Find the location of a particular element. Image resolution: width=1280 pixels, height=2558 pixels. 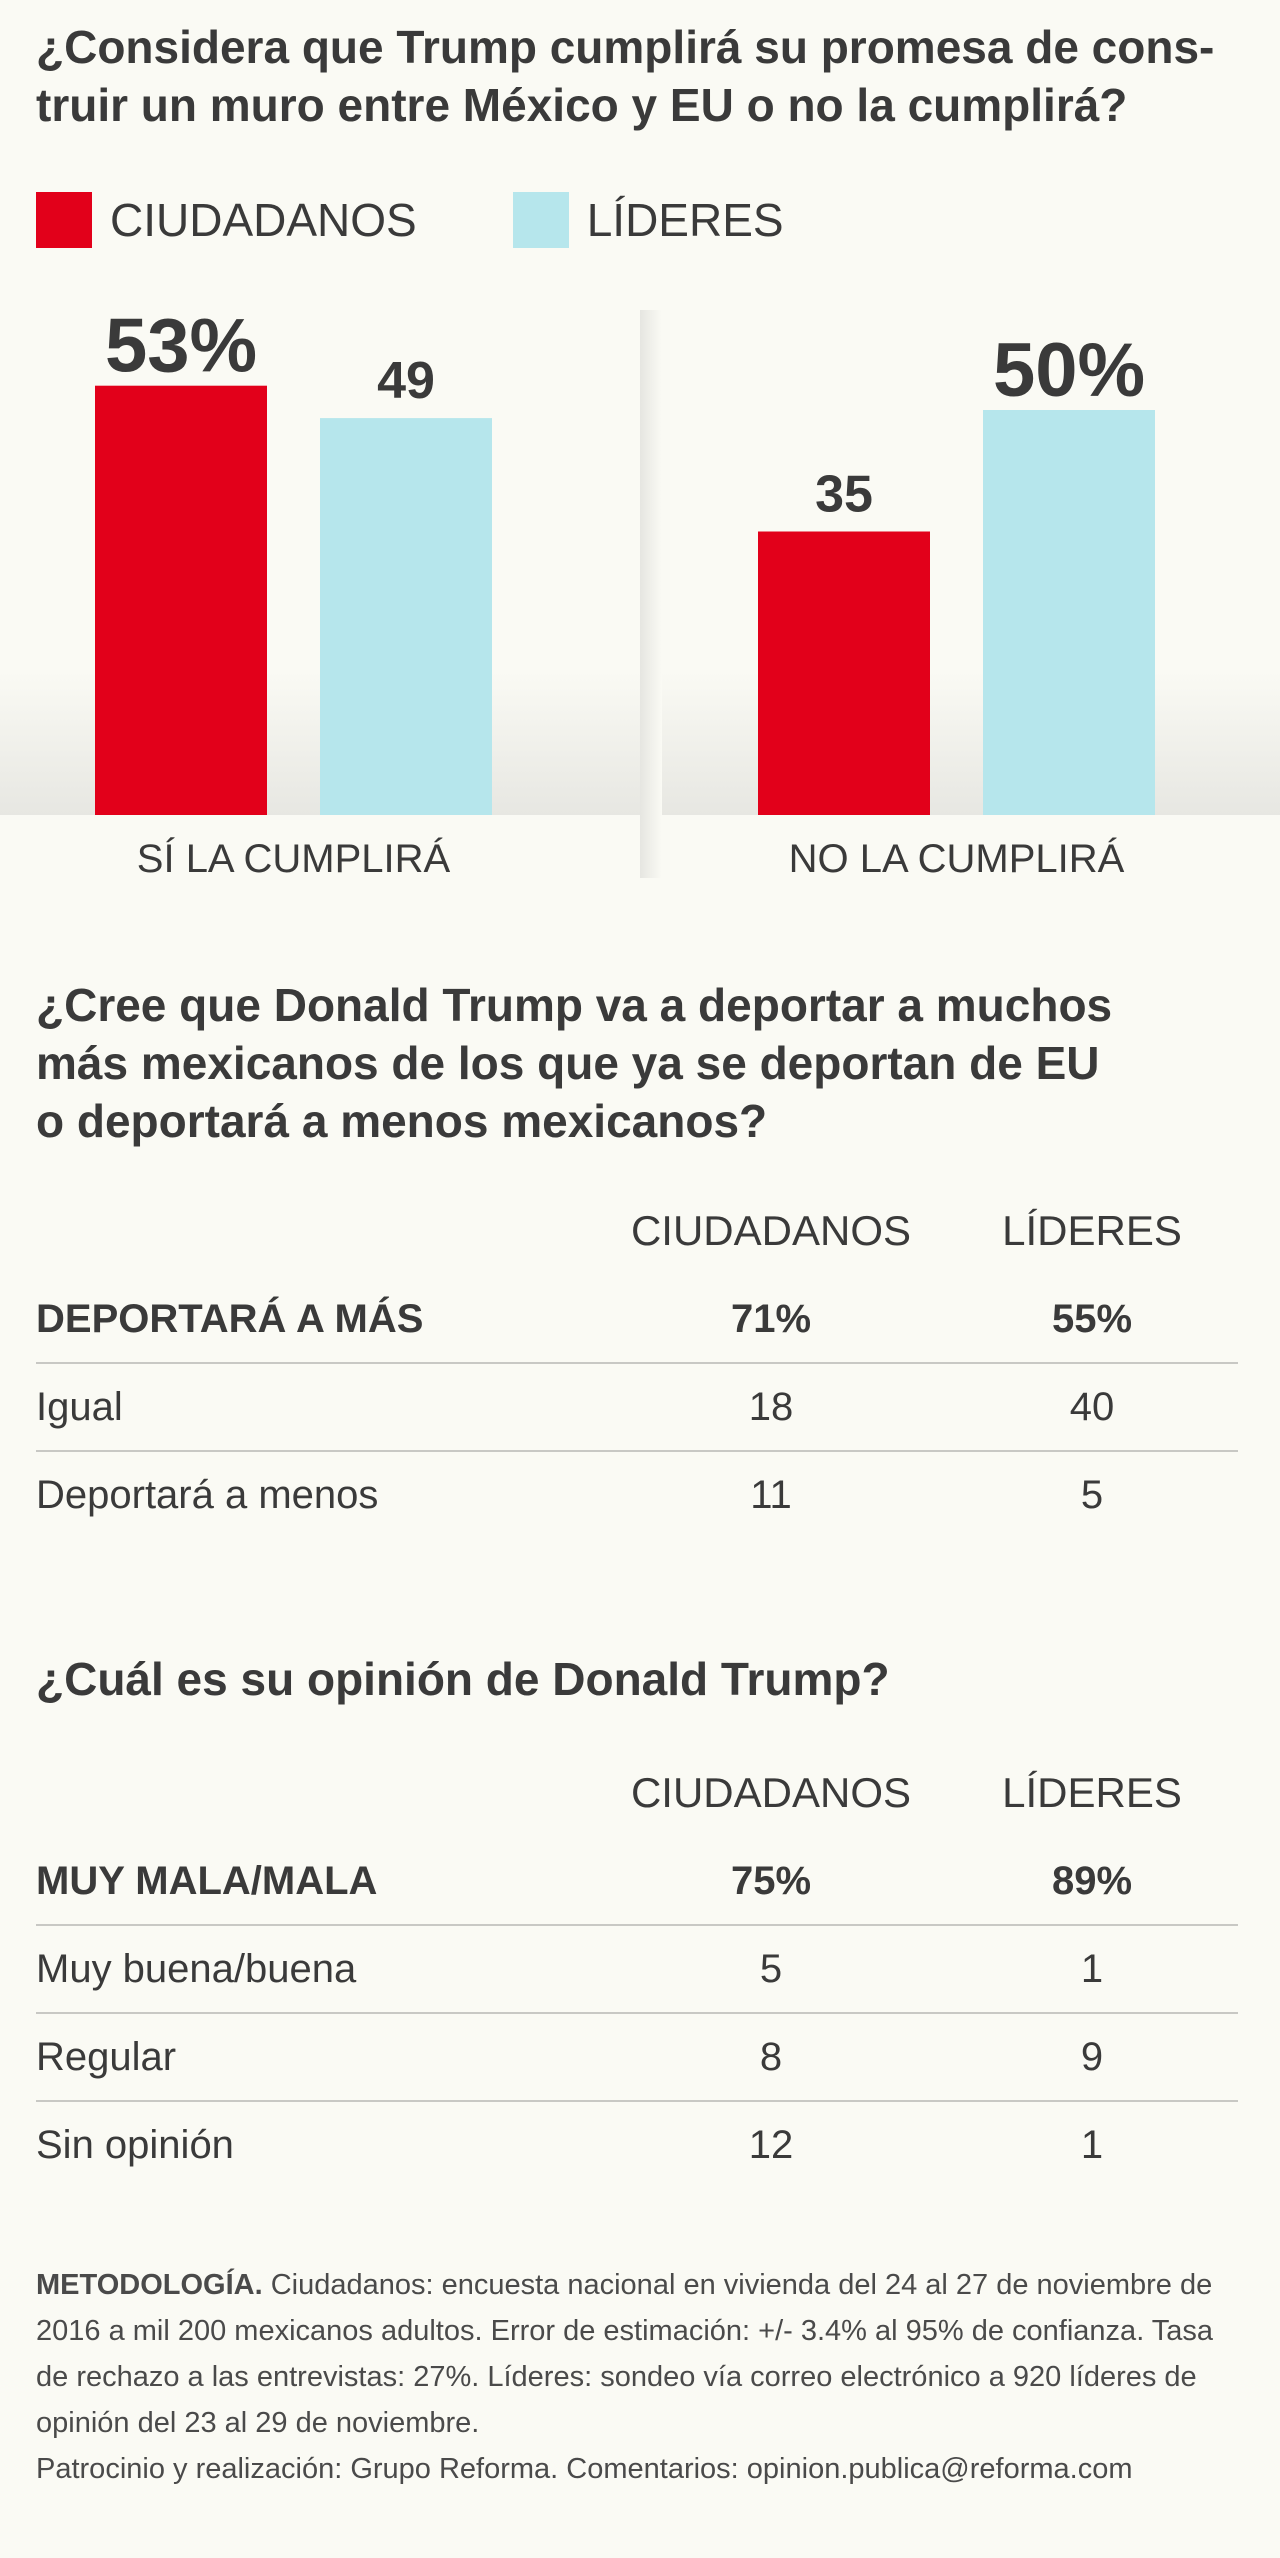

cell-leaders: 55% is located at coordinates (1092, 1318).